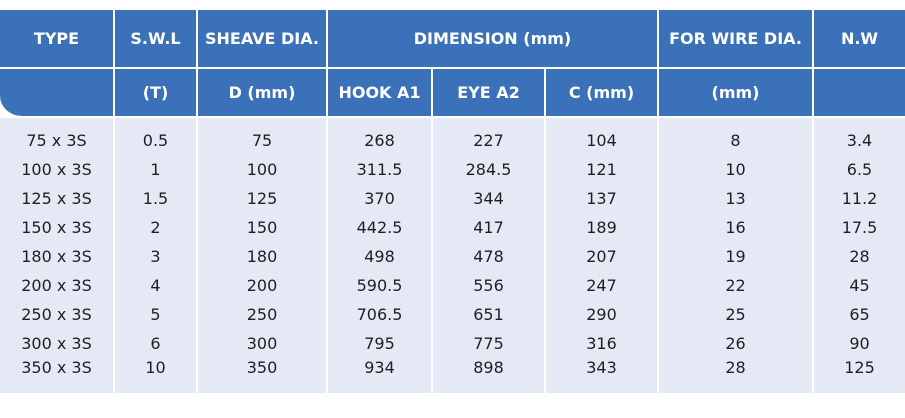 The width and height of the screenshot is (905, 418). What do you see at coordinates (489, 314) in the screenshot?
I see `cell-eye: 651` at bounding box center [489, 314].